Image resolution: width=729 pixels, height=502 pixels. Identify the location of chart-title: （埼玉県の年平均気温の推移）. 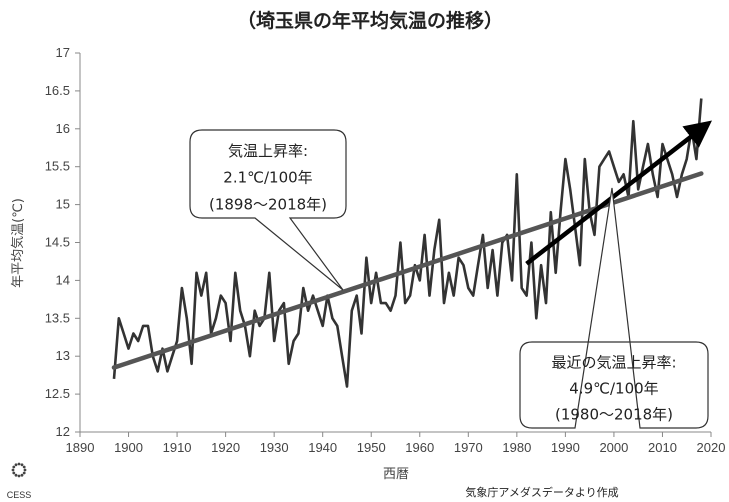
(370, 20).